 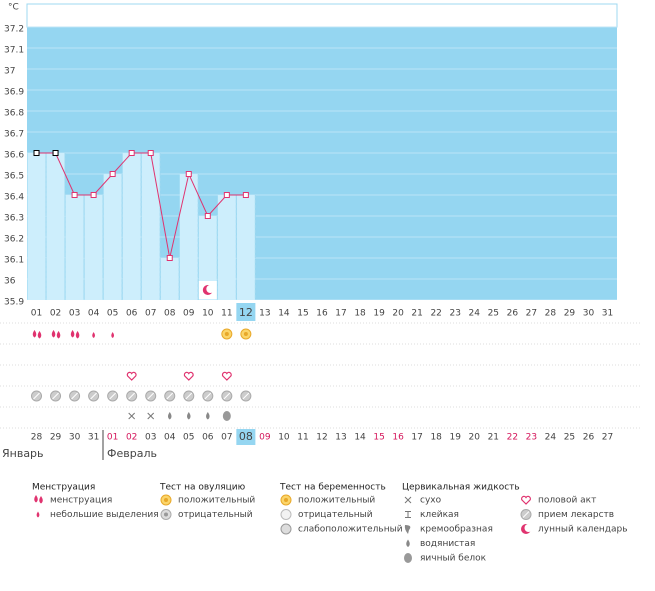 I want to click on day-label: 12, so click(x=246, y=312).